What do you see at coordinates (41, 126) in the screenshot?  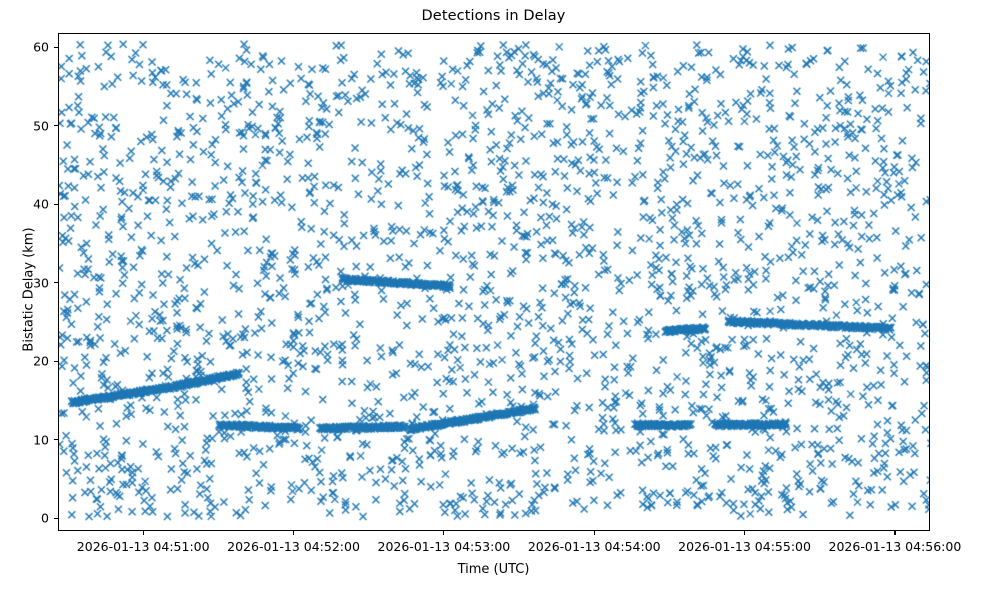 I see `y-tick-label: 50` at bounding box center [41, 126].